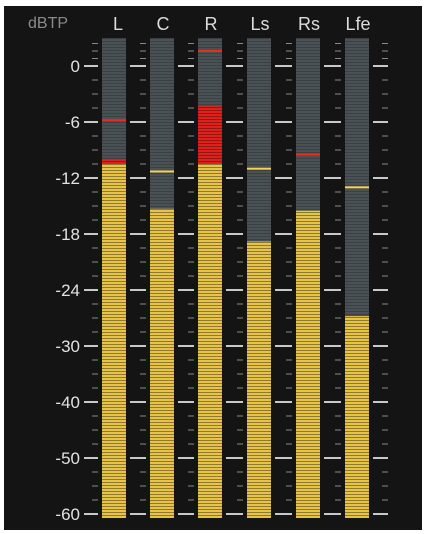  What do you see at coordinates (162, 171) in the screenshot?
I see `peak-hold-c` at bounding box center [162, 171].